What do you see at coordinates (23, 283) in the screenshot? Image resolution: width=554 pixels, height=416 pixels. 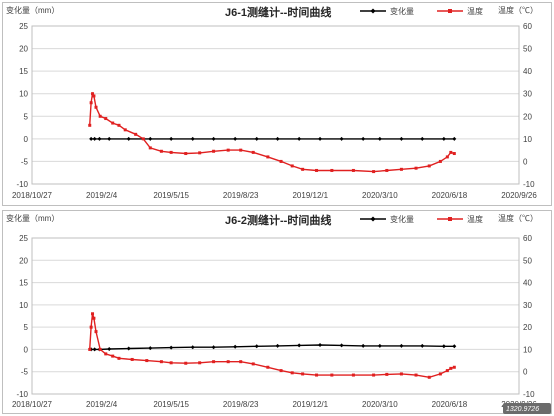 I see `y-tick-label: 15` at bounding box center [23, 283].